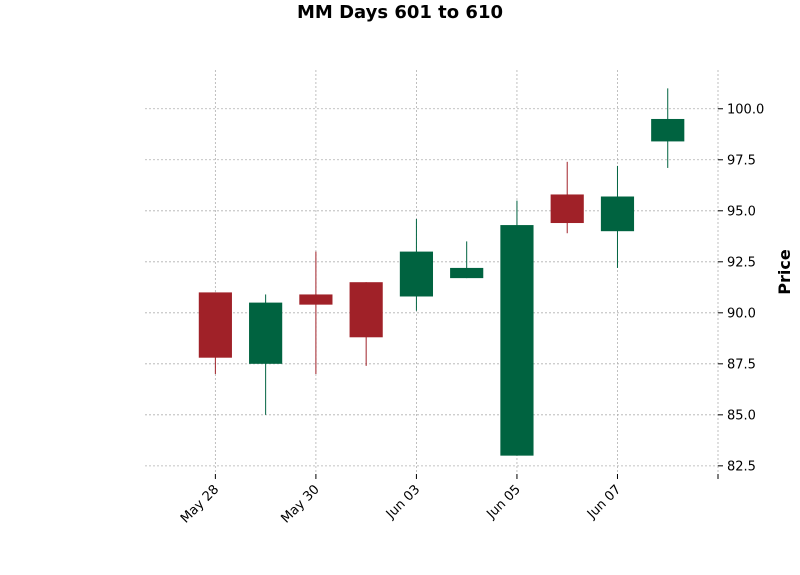 The image size is (800, 575). I want to click on x-tick-label: Jun 07, so click(604, 502).